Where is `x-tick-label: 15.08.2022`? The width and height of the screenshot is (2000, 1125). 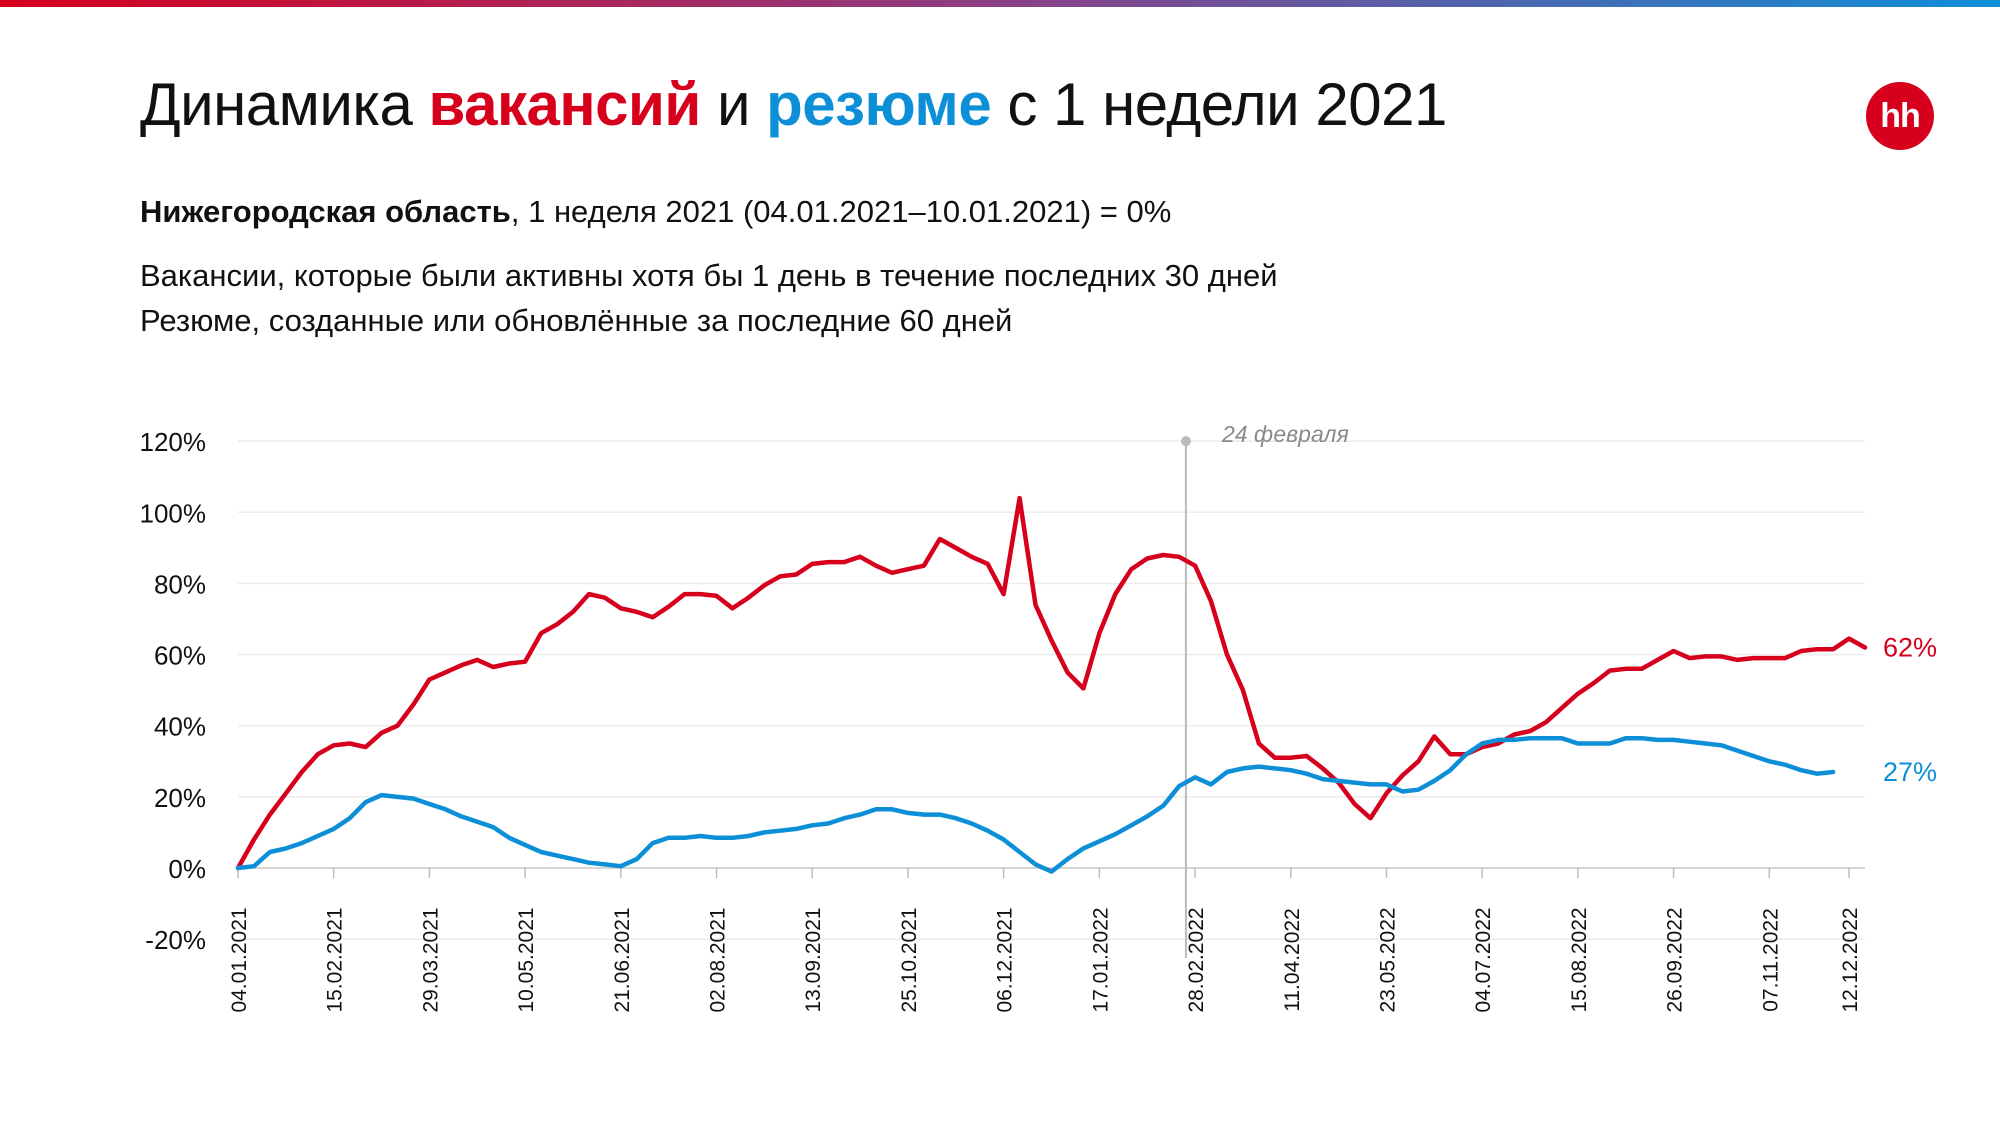 x-tick-label: 15.08.2022 is located at coordinates (1579, 959).